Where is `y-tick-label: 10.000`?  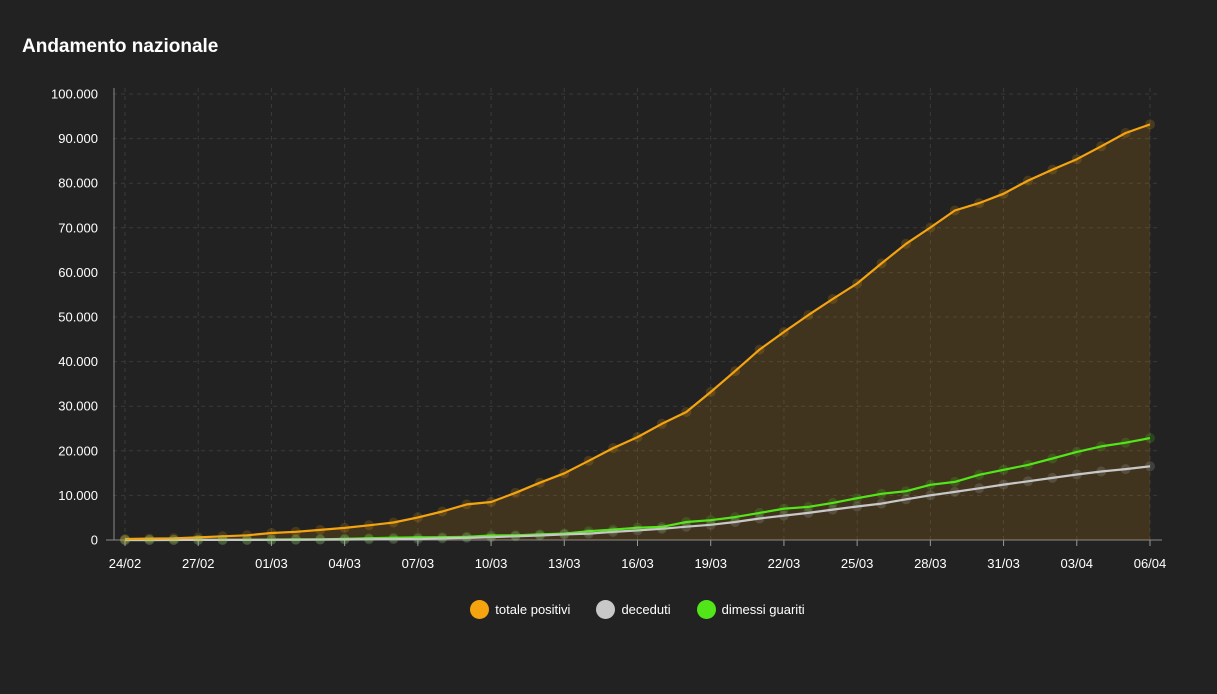 y-tick-label: 10.000 is located at coordinates (78, 495).